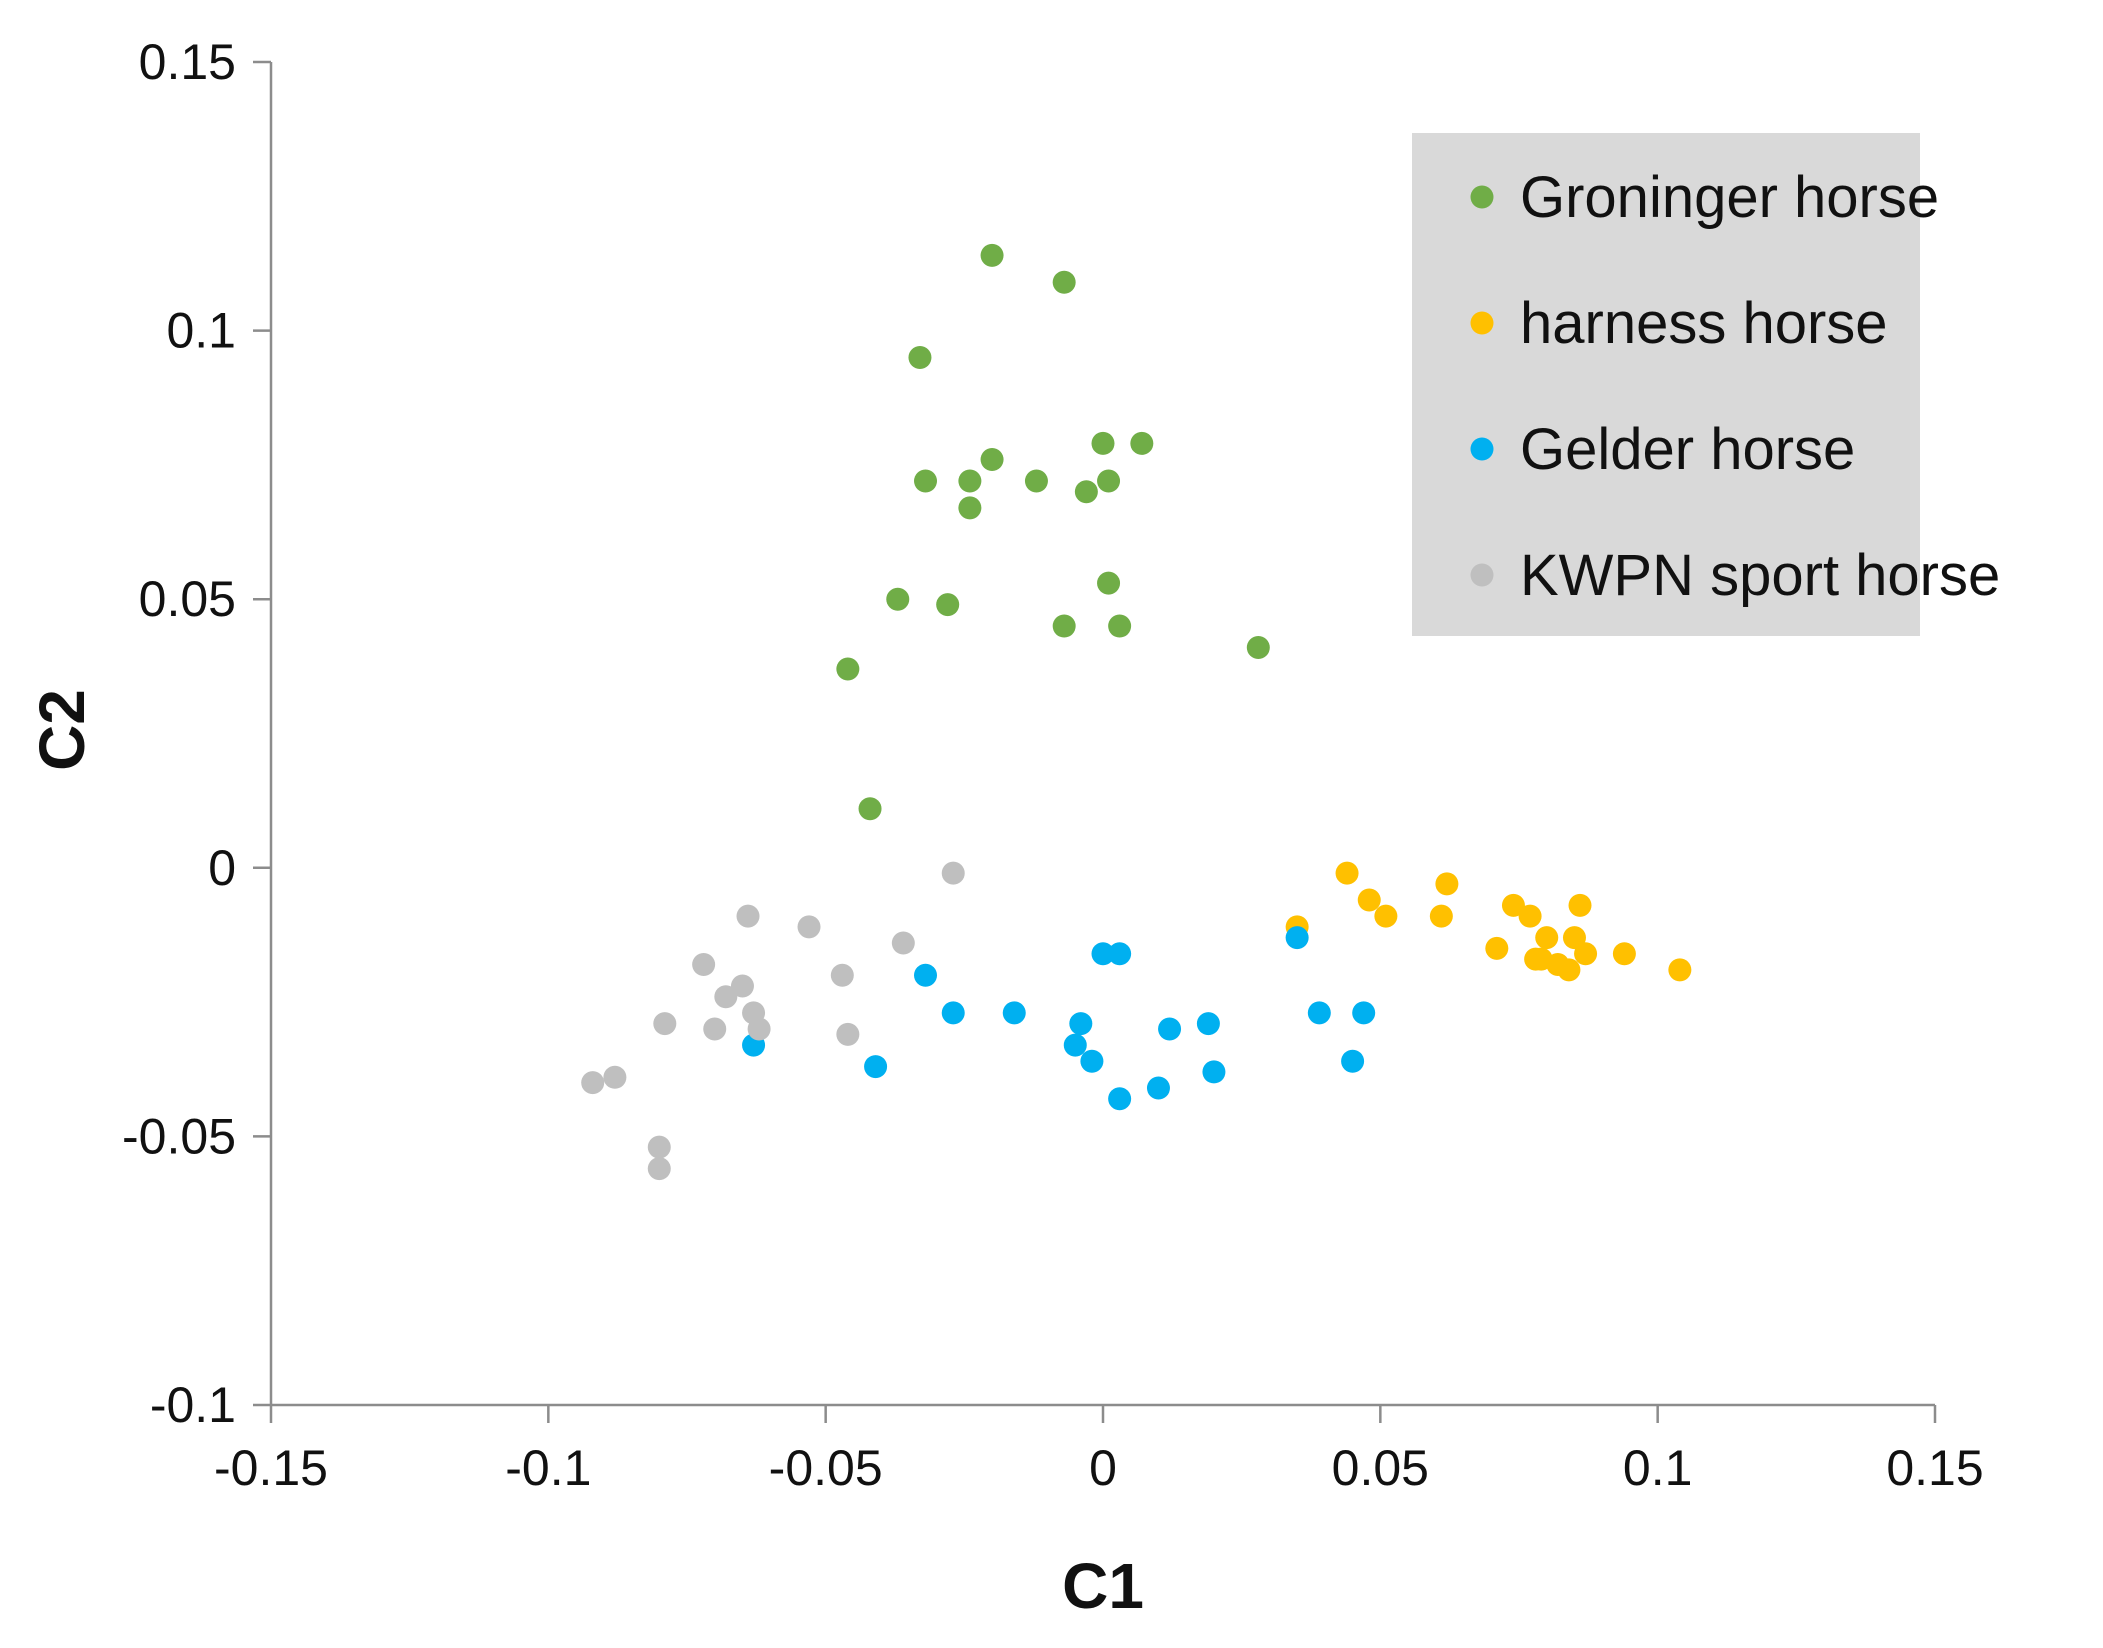  Describe the element at coordinates (1658, 1468) in the screenshot. I see `x-tick-label: 0.1` at that location.